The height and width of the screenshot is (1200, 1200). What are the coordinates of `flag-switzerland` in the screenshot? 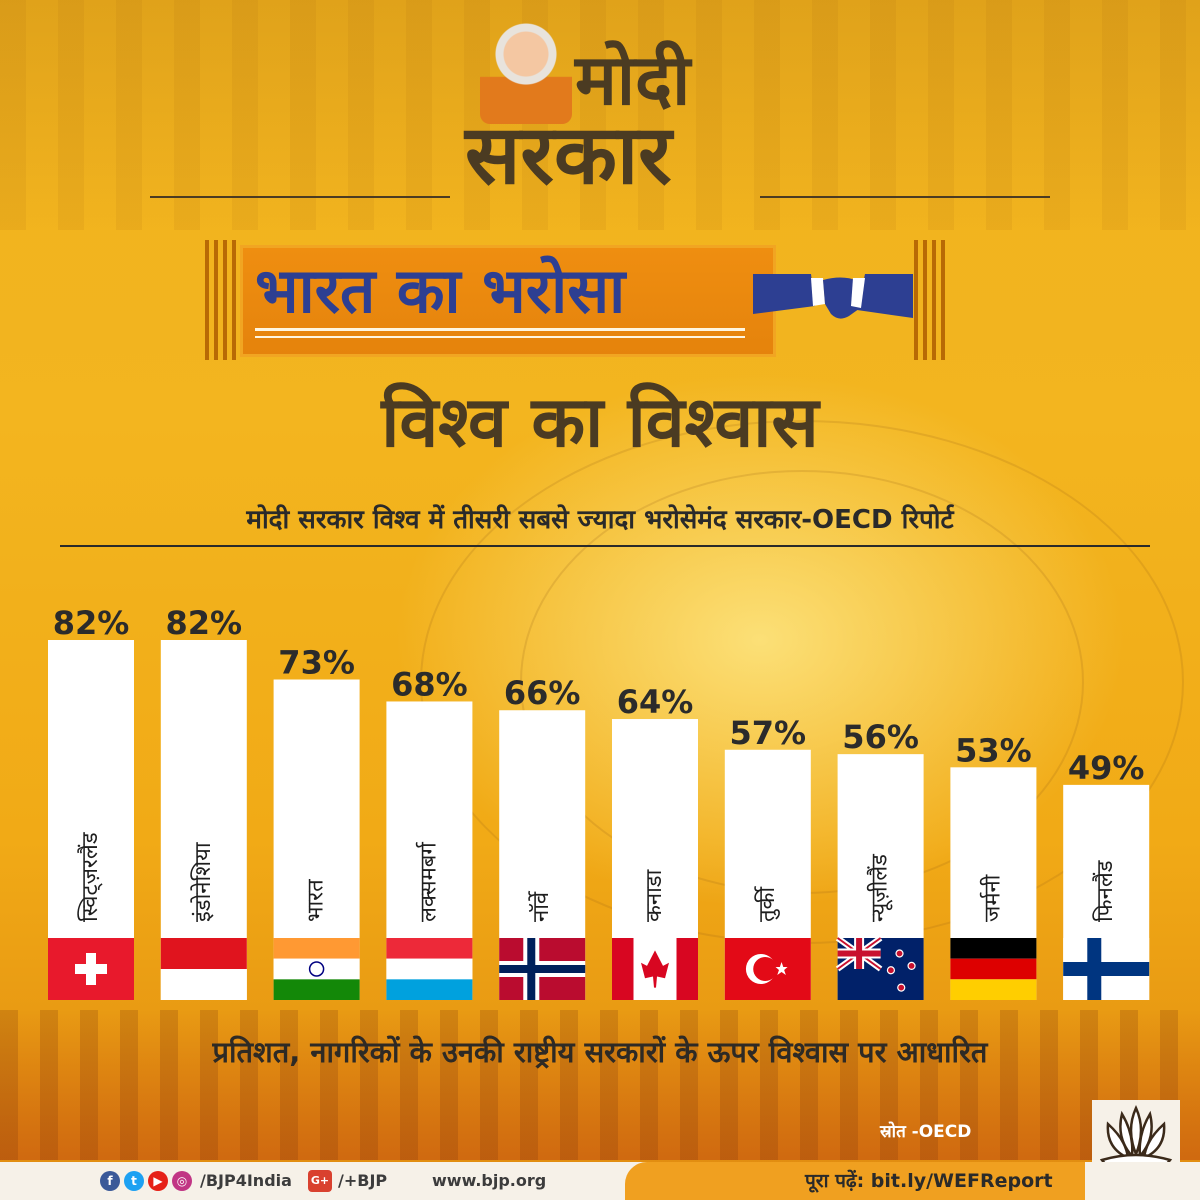 It's located at (91, 969).